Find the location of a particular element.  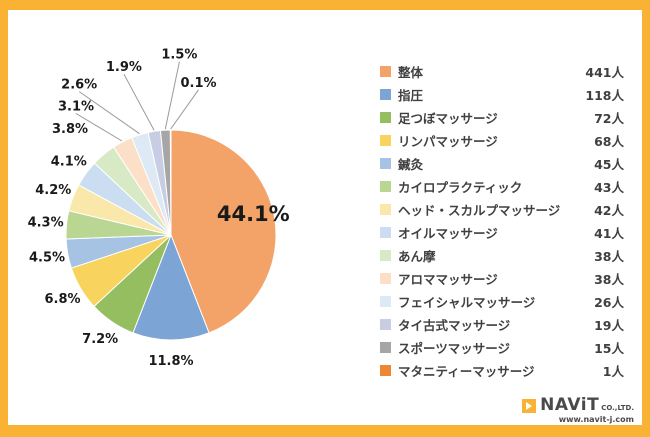

pie-percent-label: 2.6% is located at coordinates (79, 85).